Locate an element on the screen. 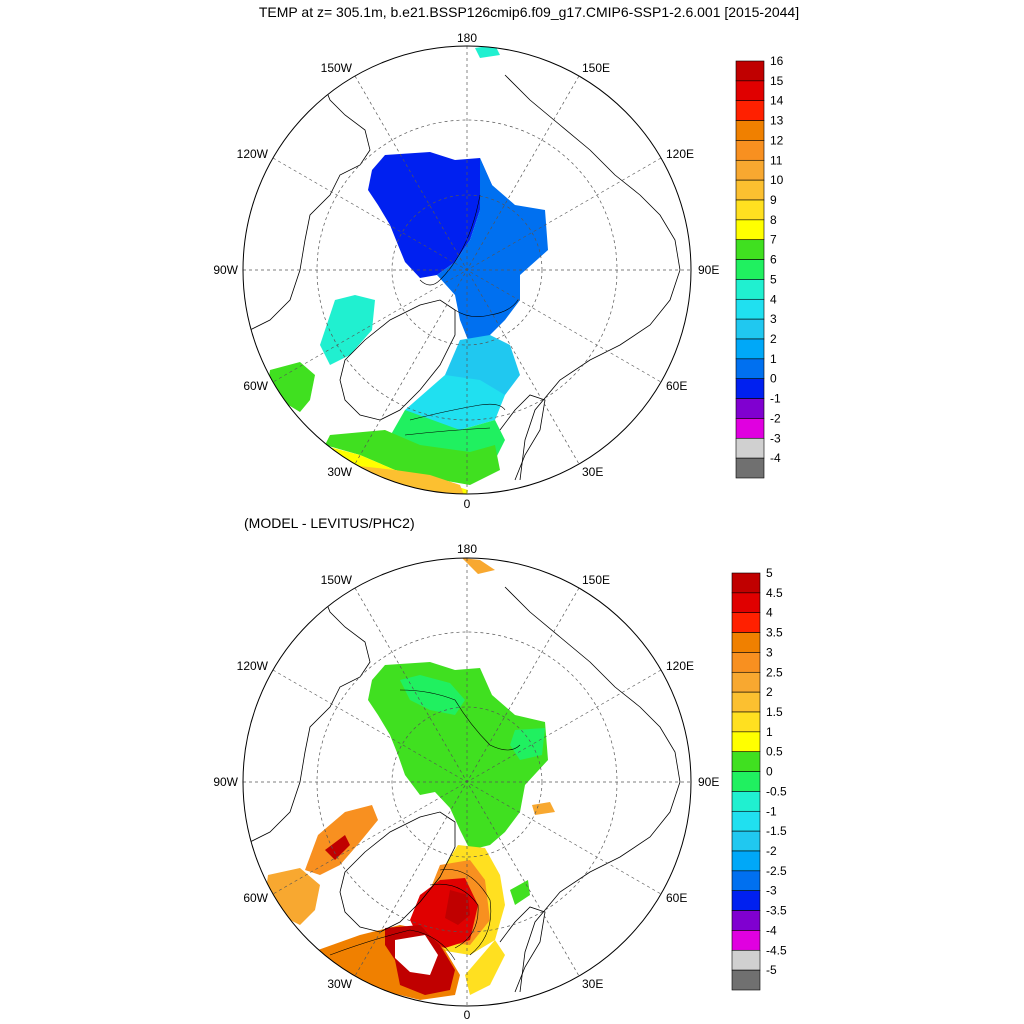 The width and height of the screenshot is (1024, 1024). top-colorbar-tick-label: -1 is located at coordinates (775, 399).